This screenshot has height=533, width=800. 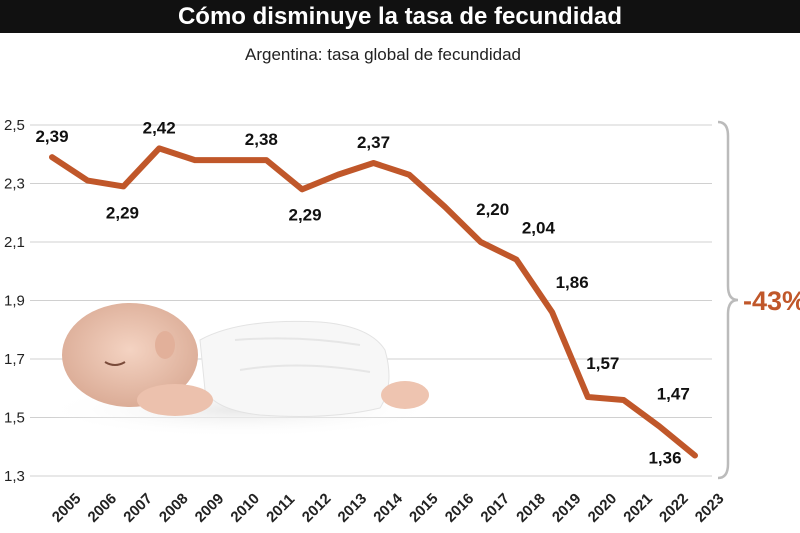 I want to click on sleeping-baby-illustration, so click(x=240, y=370).